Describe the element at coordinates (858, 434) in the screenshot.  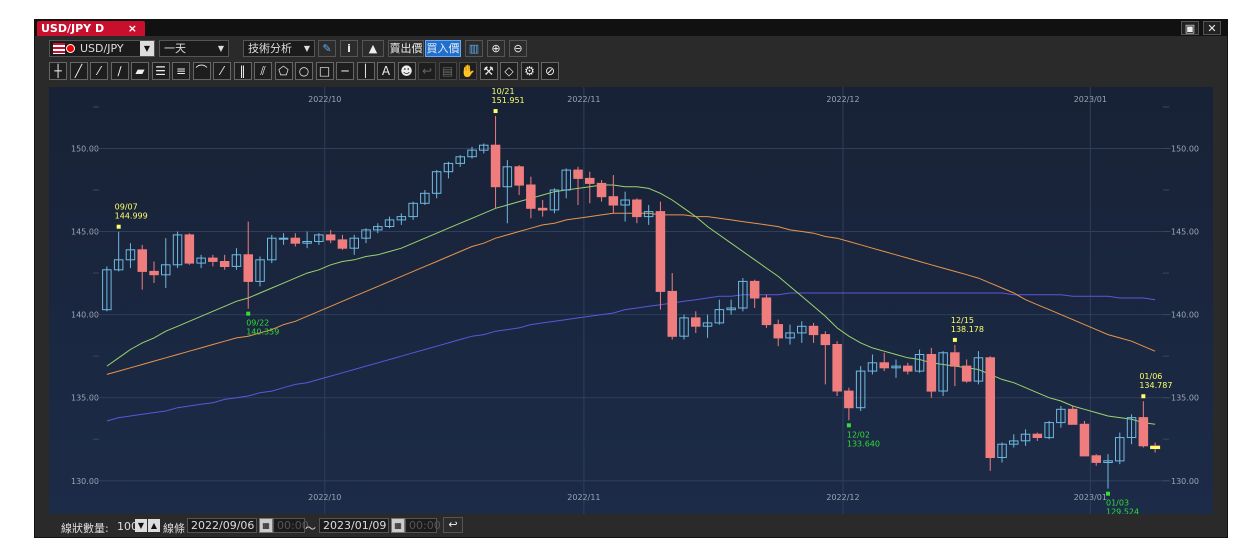
I see `annotation-date: 12/02` at that location.